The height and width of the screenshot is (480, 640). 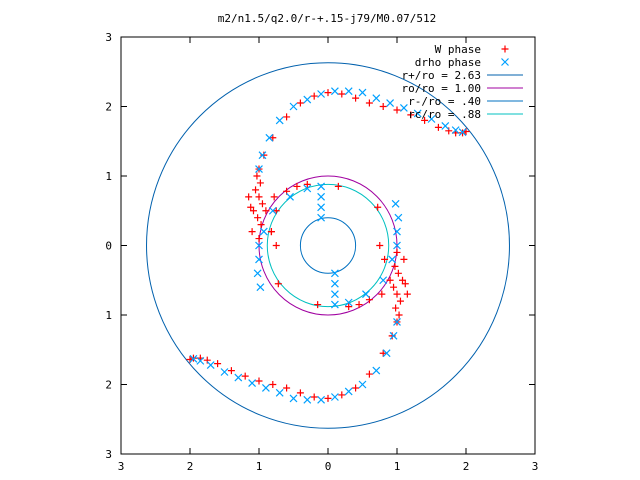 What do you see at coordinates (505, 62) in the screenshot?
I see `legend-marker` at bounding box center [505, 62].